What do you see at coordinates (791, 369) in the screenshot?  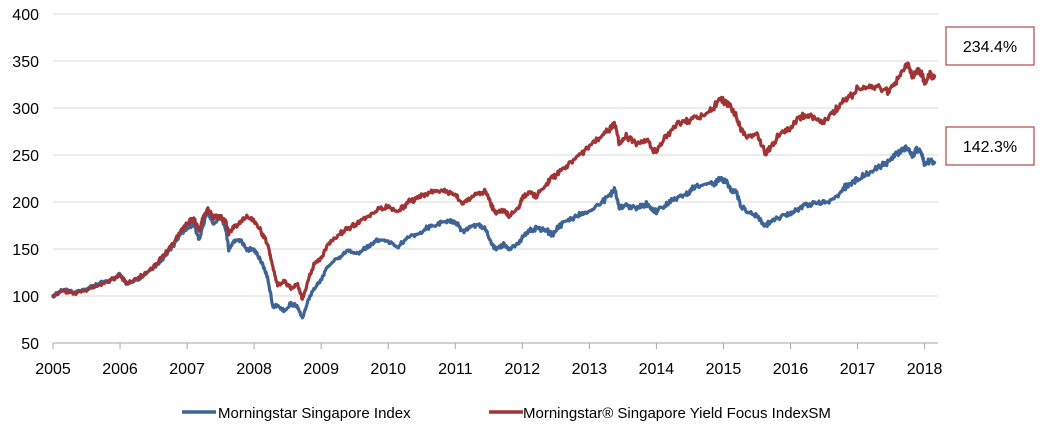 I see `x-tick-label: 2016` at bounding box center [791, 369].